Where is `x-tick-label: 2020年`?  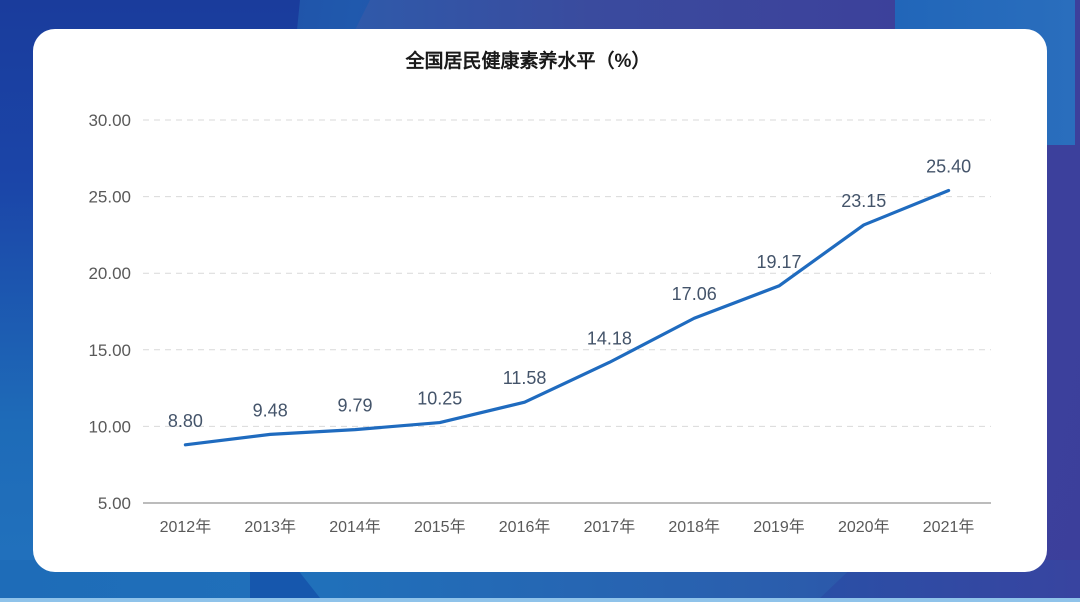
x-tick-label: 2020年 is located at coordinates (864, 527).